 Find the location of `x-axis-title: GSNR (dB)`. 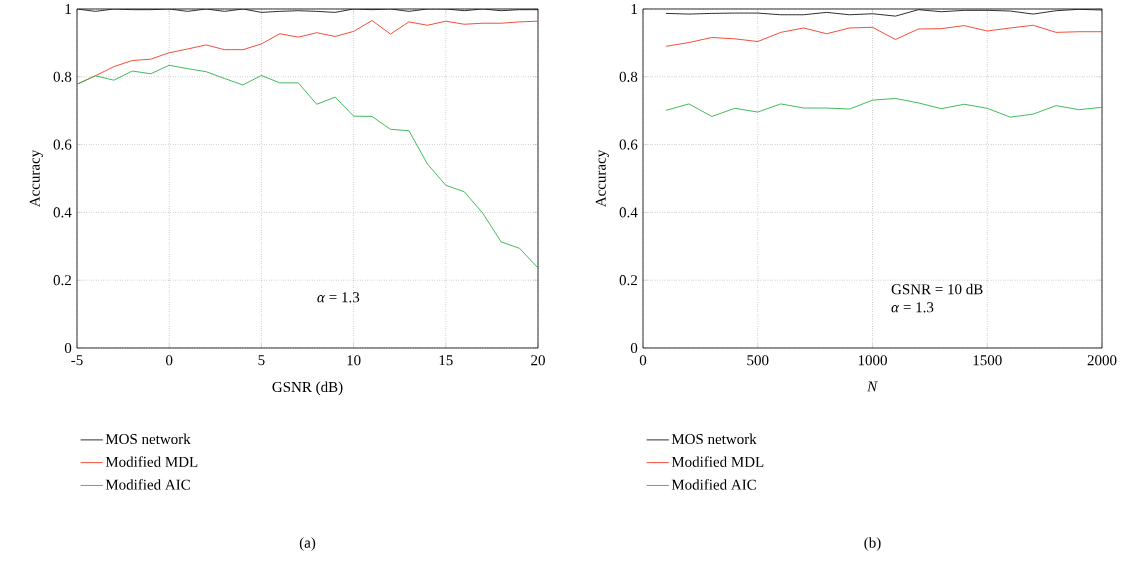

x-axis-title: GSNR (dB) is located at coordinates (307, 388).